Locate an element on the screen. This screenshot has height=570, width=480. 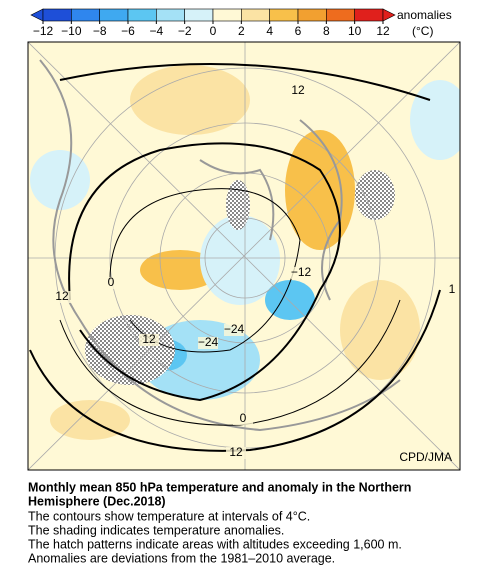
colorbar-tick-label: −12 is located at coordinates (43, 31).